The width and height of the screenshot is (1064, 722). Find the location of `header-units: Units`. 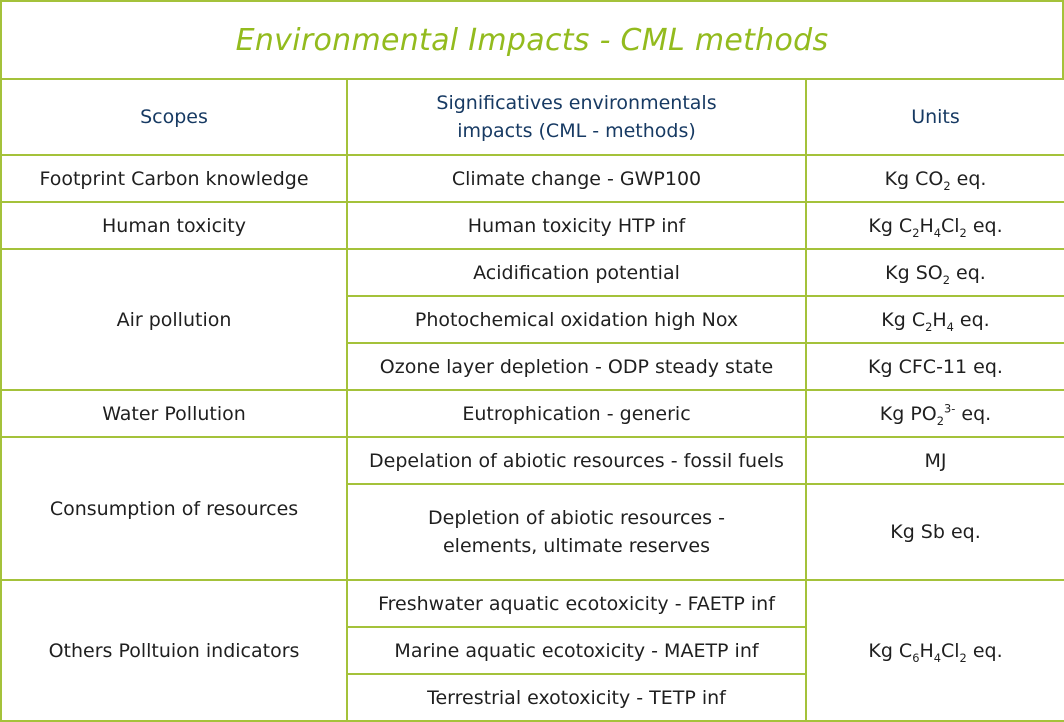

header-units: Units is located at coordinates (934, 117).